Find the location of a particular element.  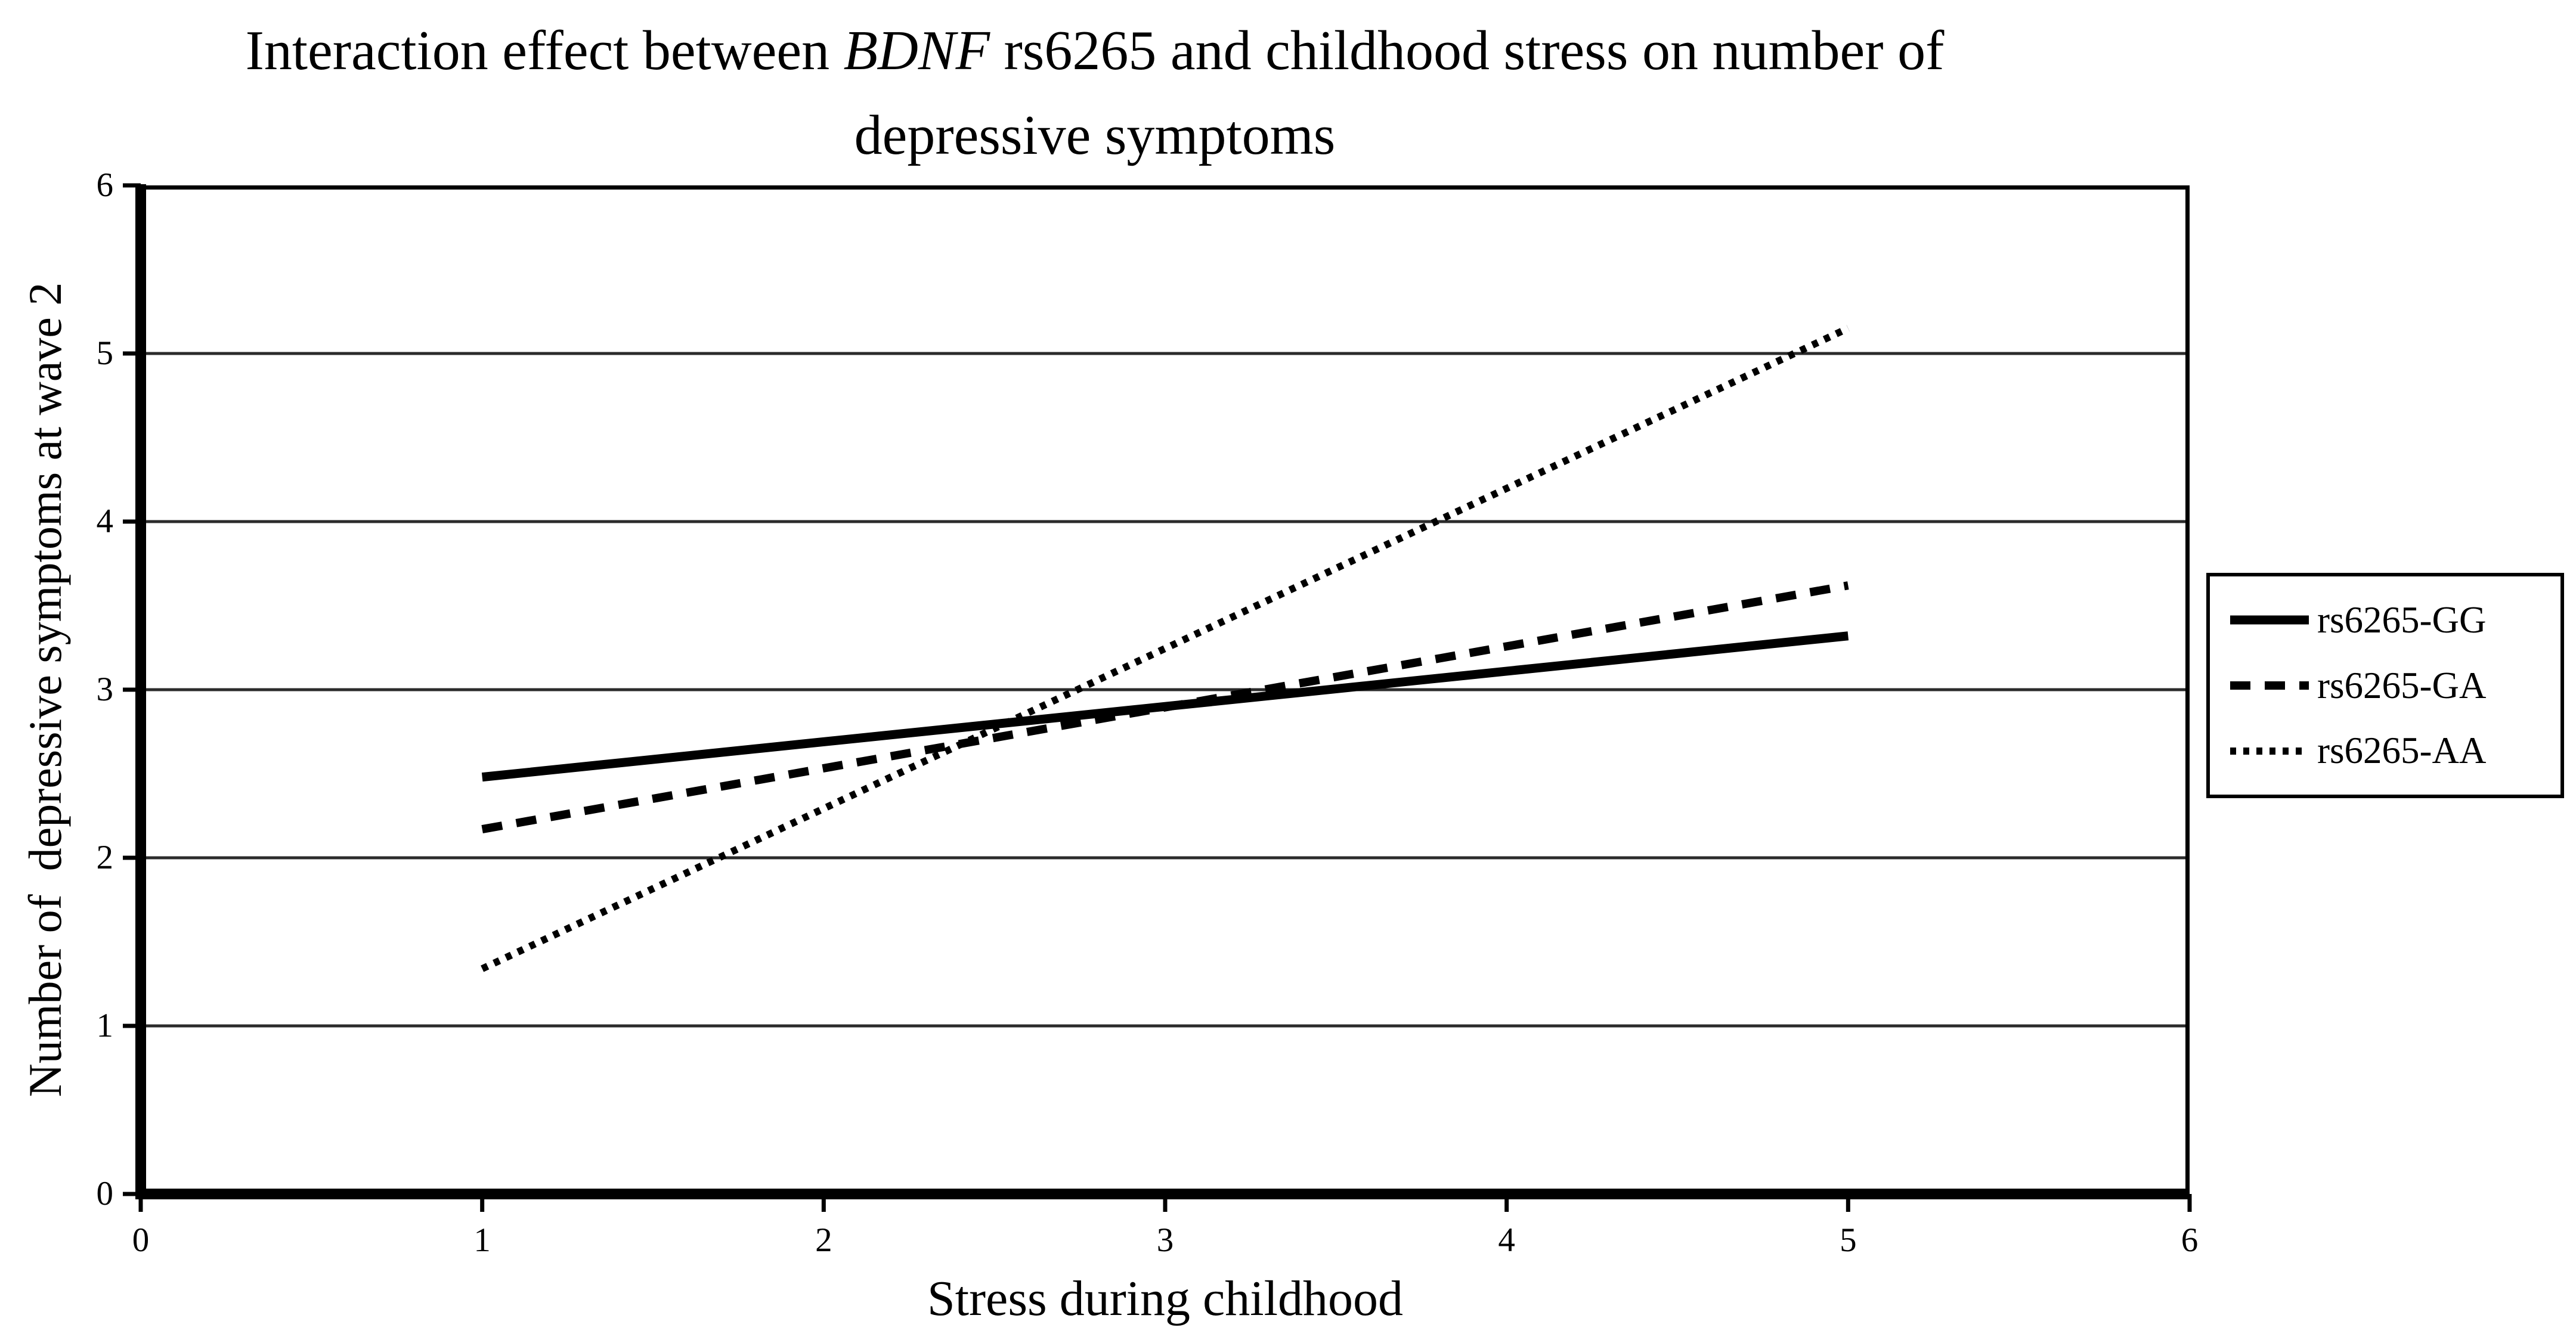

x-tick-label-4: 4 is located at coordinates (1507, 1240).